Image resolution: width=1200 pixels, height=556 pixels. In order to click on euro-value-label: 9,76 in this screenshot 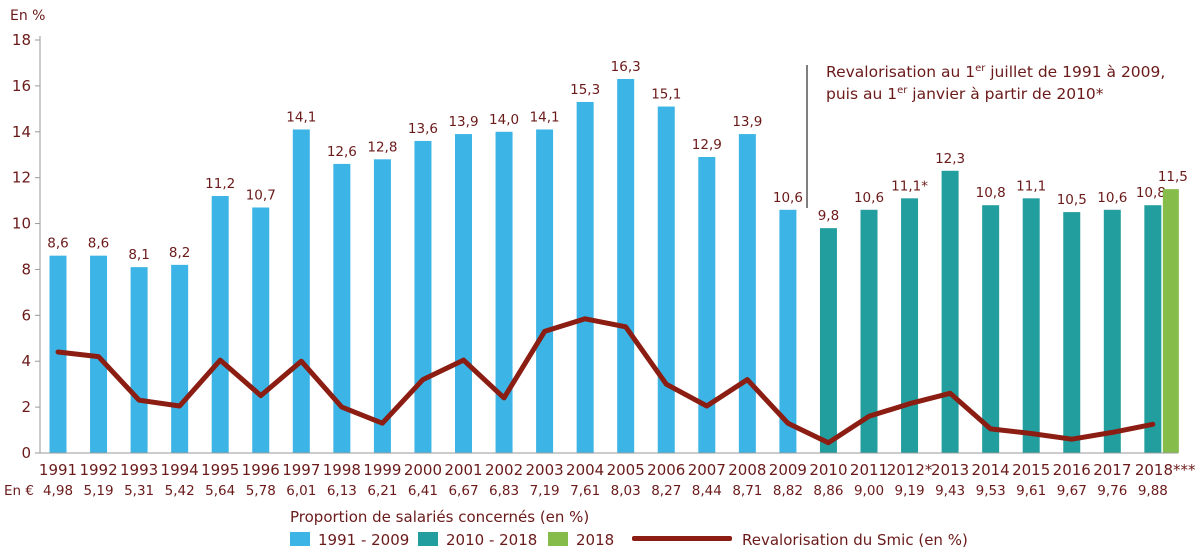, I will do `click(1112, 491)`.